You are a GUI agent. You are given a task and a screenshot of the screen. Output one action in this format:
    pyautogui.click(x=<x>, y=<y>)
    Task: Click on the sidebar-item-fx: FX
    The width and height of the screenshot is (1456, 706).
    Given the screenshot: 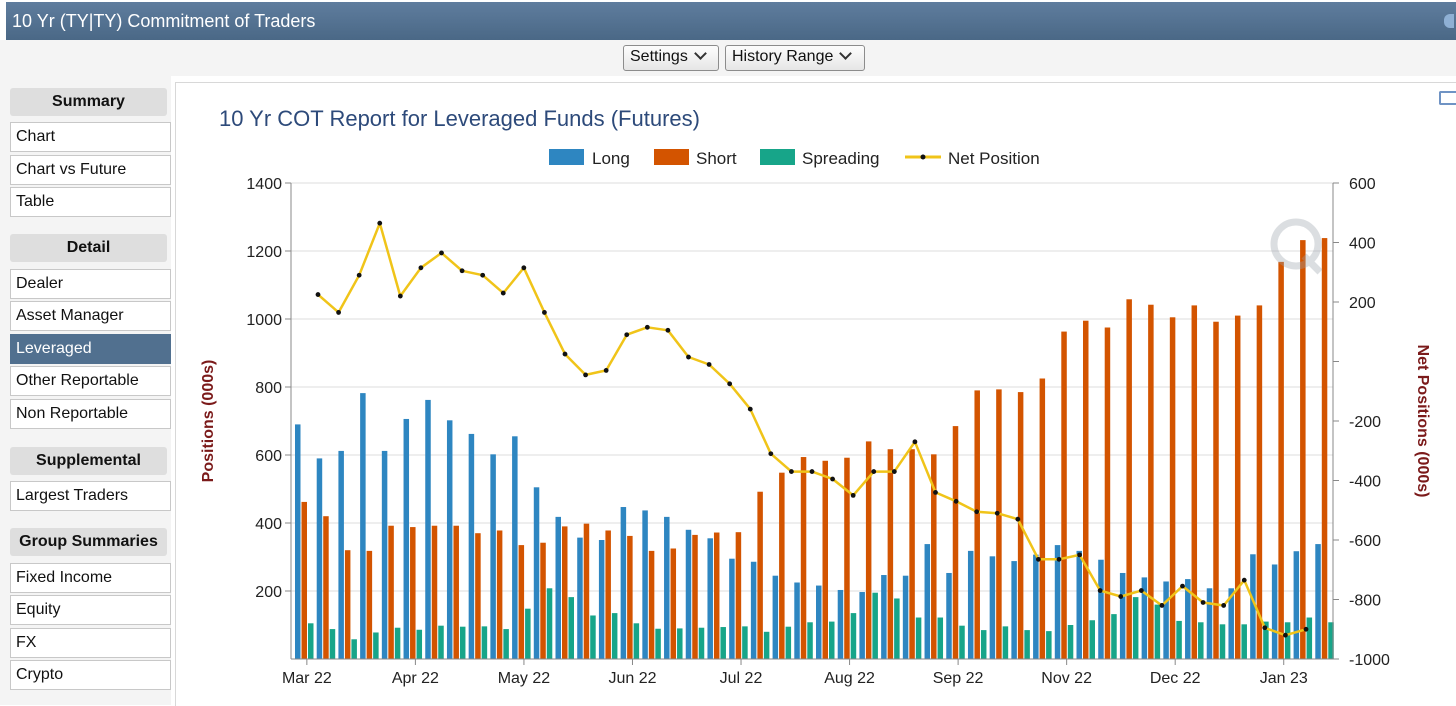 What is the action you would take?
    pyautogui.click(x=90, y=643)
    